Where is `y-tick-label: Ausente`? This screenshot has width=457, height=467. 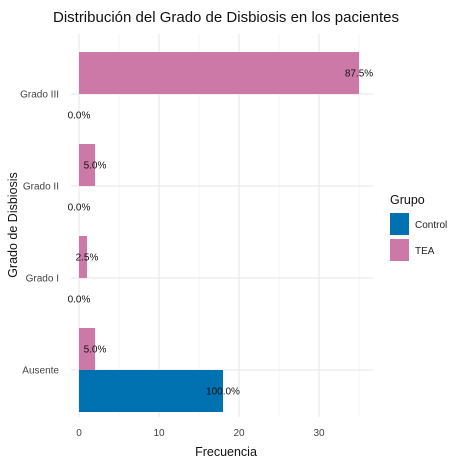
y-tick-label: Ausente is located at coordinates (40, 371).